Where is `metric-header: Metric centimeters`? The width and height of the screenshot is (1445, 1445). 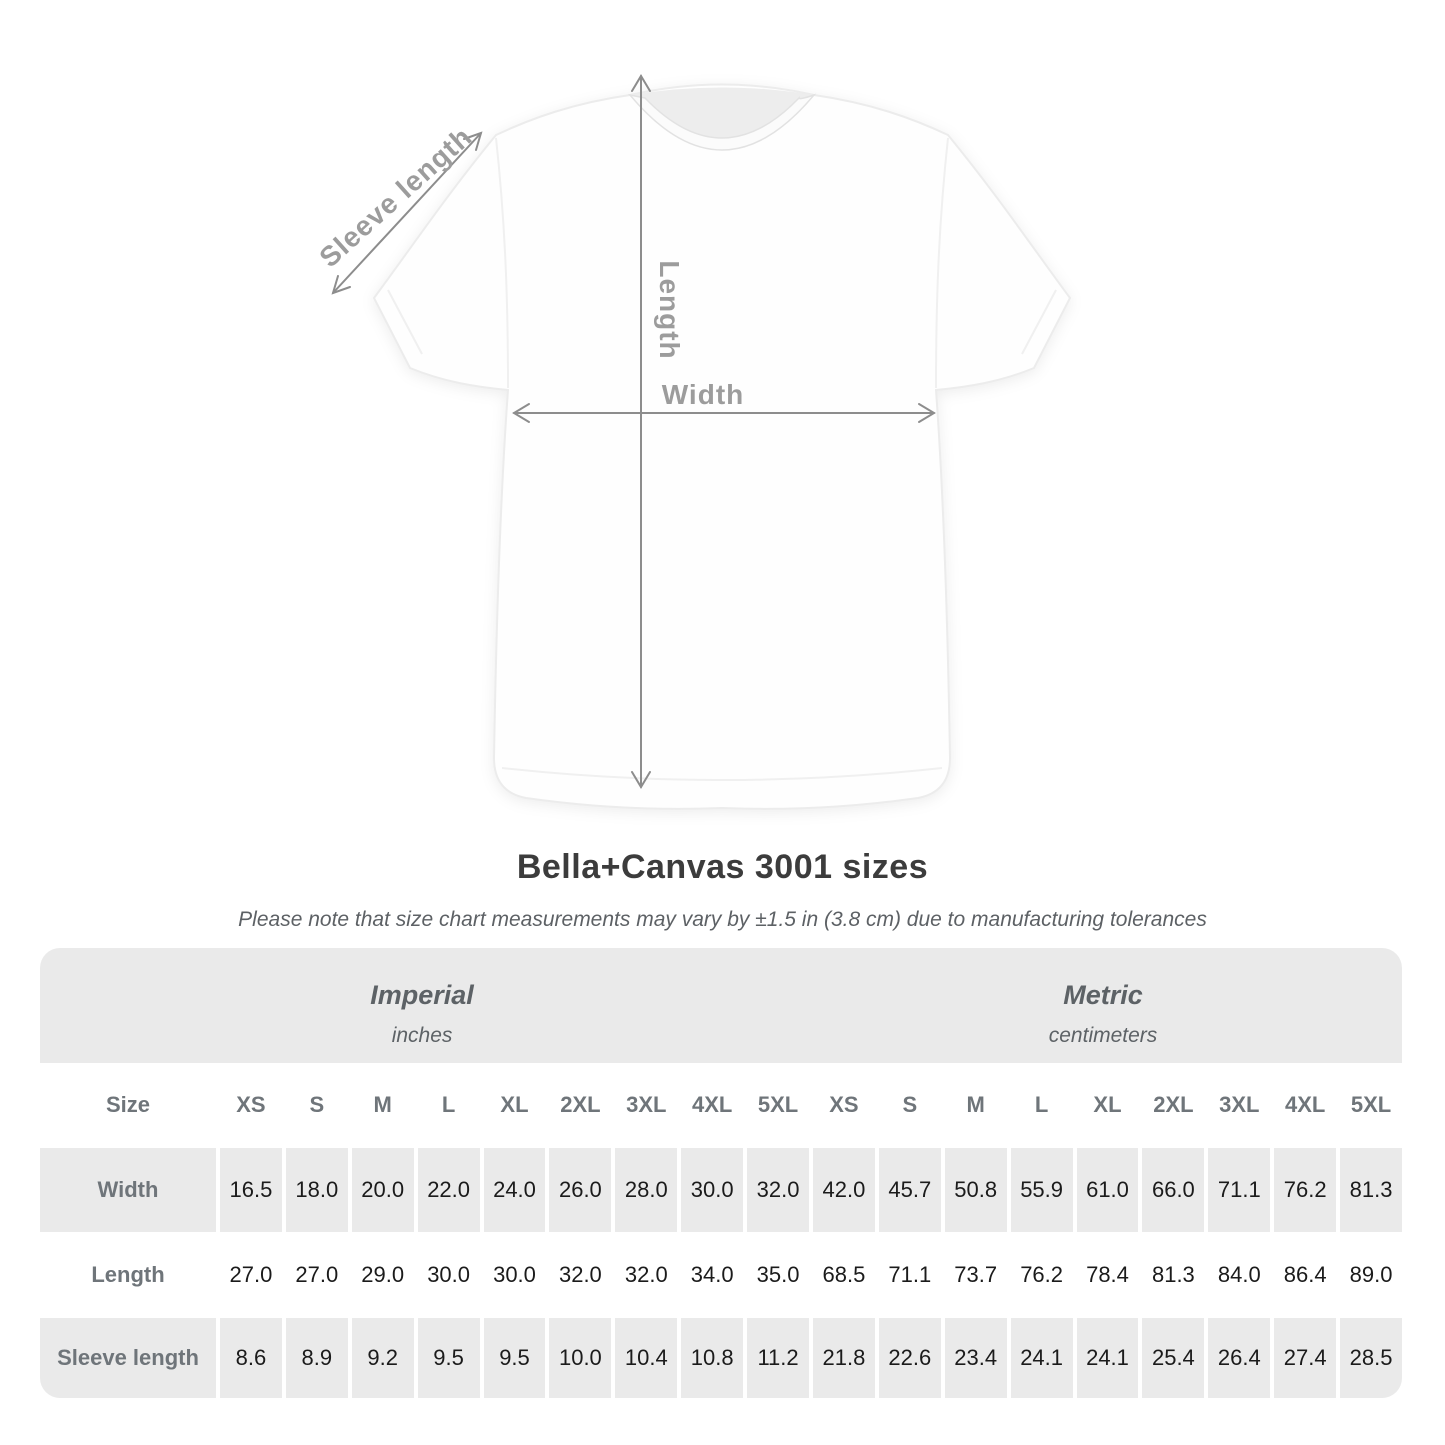
metric-header: Metric centimeters is located at coordinates (1103, 1005).